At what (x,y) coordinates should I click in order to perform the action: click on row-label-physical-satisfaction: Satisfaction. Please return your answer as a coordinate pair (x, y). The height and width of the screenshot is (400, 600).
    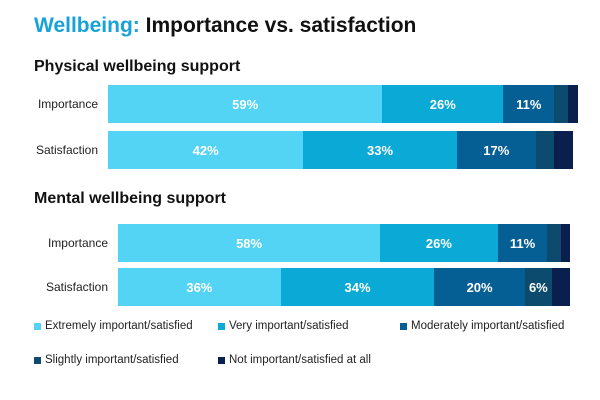
    Looking at the image, I should click on (66, 150).